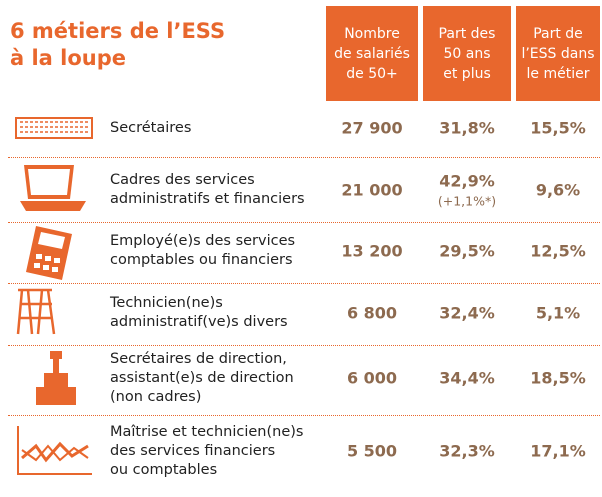 This screenshot has height=497, width=602. I want to click on text-line: Secrétaires, so click(151, 127).